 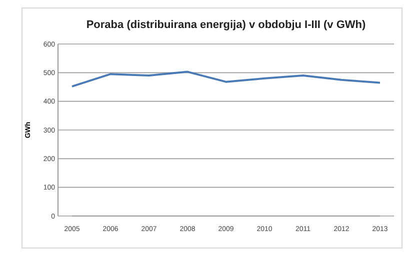 What do you see at coordinates (226, 25) in the screenshot?
I see `chart-title: Poraba (distribuirana energija) v obdobju I-III (v GWh)` at bounding box center [226, 25].